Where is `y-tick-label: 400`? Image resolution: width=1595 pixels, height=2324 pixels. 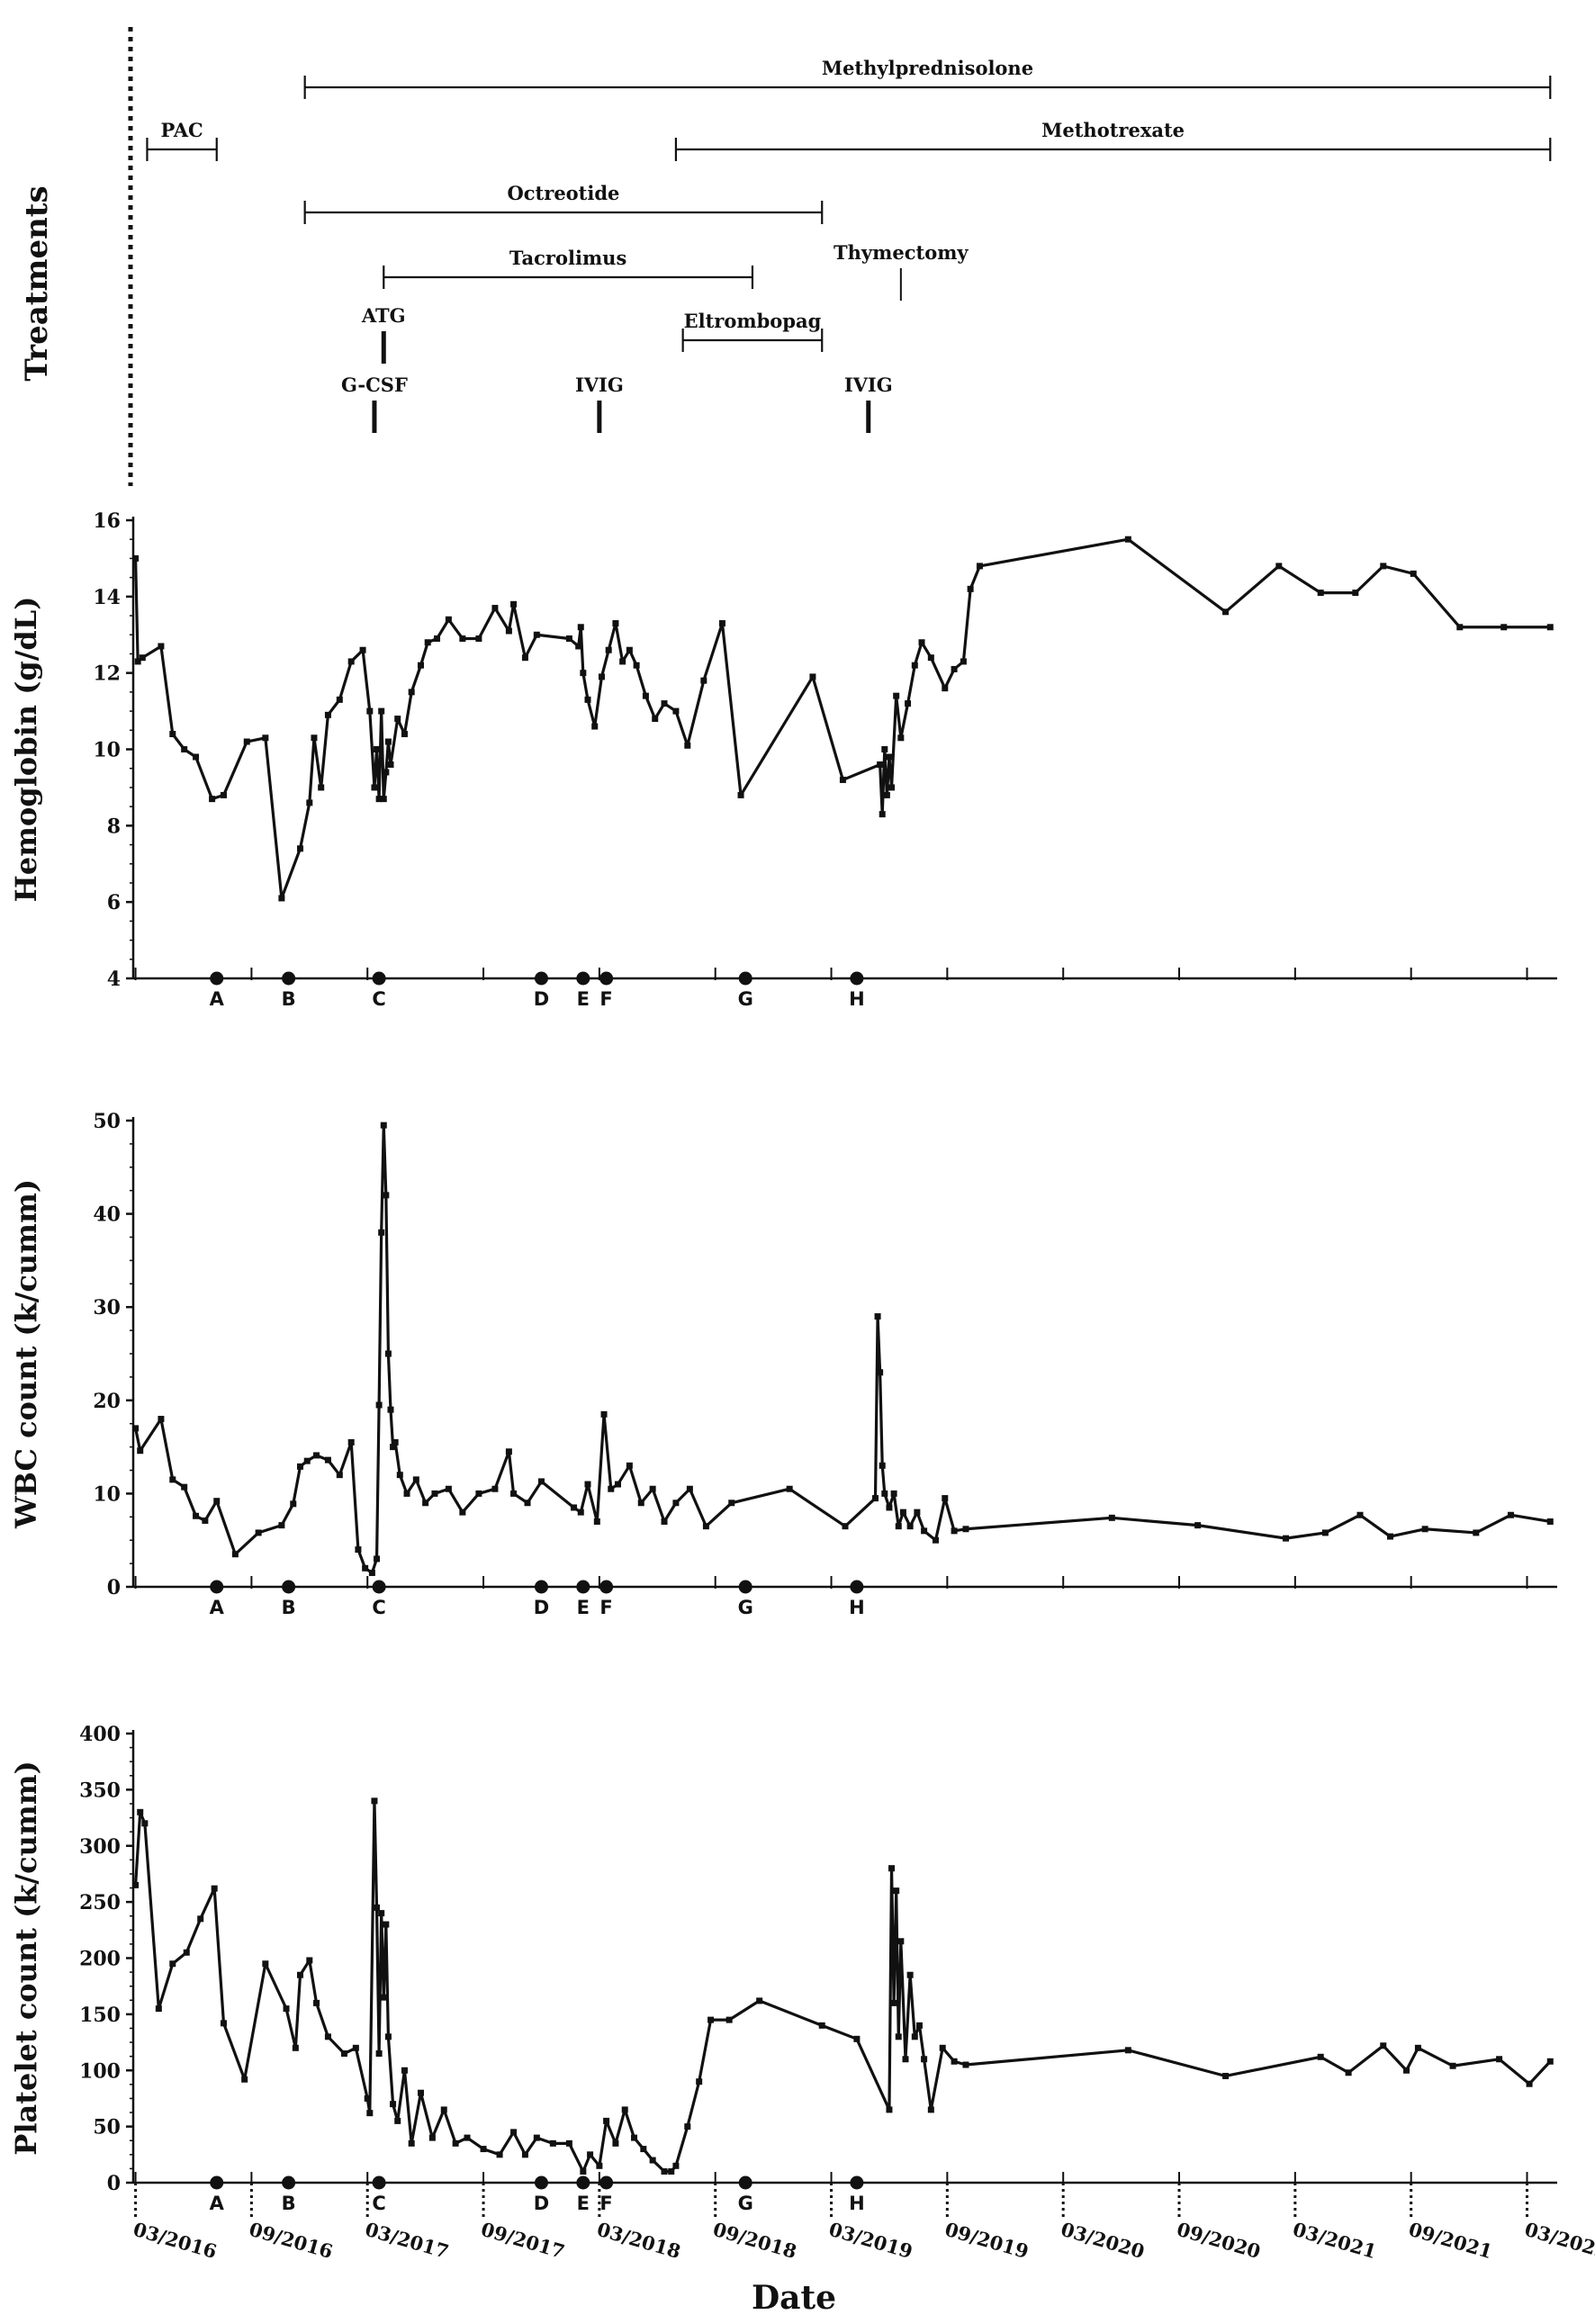
y-tick-label: 400 is located at coordinates (100, 1734).